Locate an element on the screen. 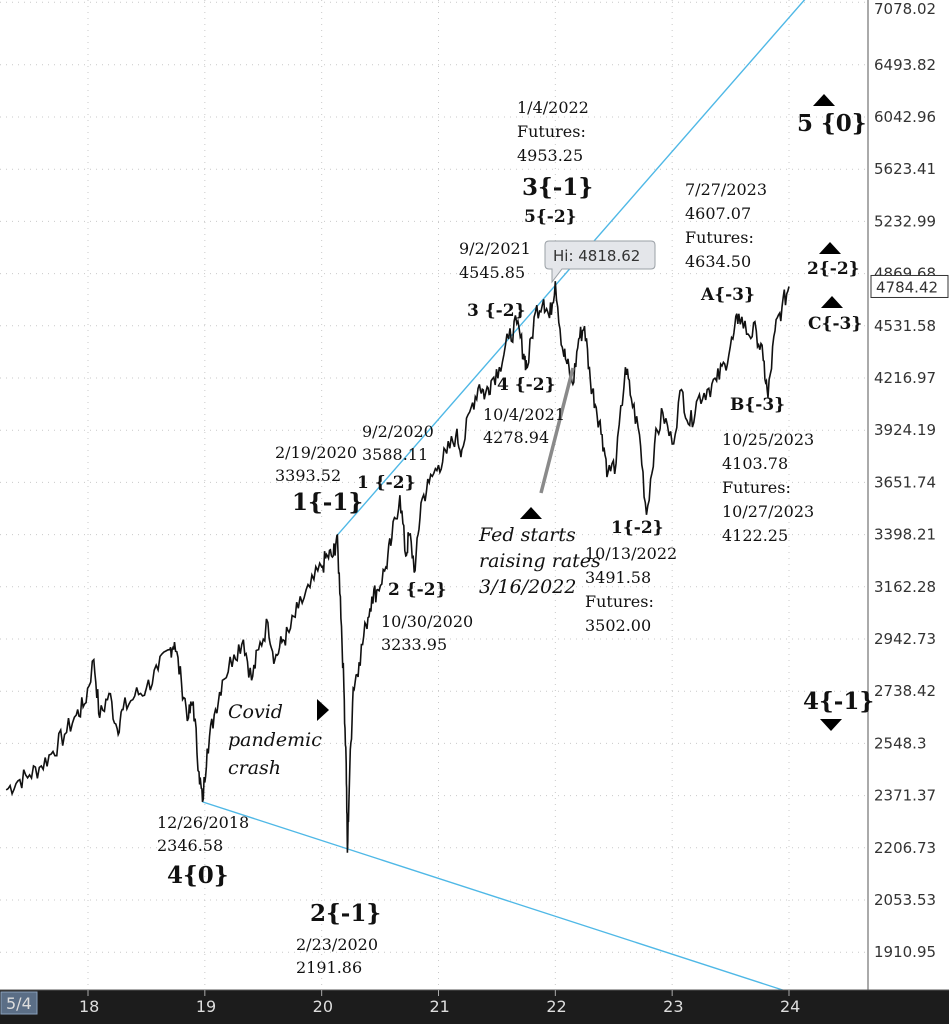 The image size is (949, 1024). y-tick-label: 3162.28 is located at coordinates (905, 587).